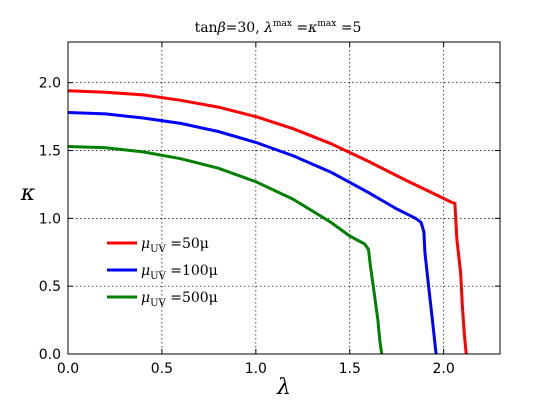 The image size is (556, 417). What do you see at coordinates (50, 219) in the screenshot?
I see `y-tick-label: 1.0` at bounding box center [50, 219].